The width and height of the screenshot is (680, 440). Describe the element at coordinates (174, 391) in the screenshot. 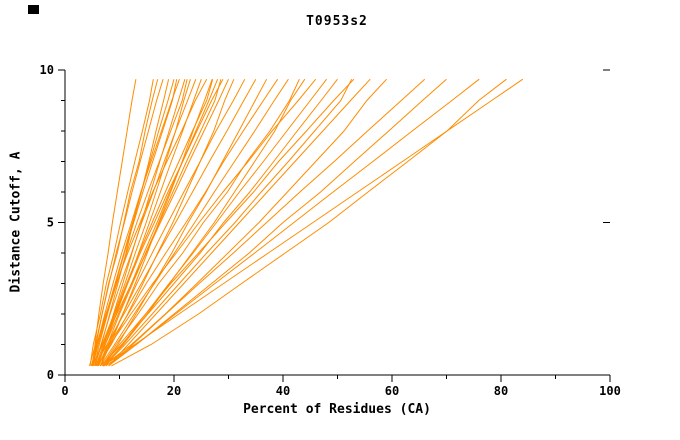

I see `x-tick-label: 20` at that location.